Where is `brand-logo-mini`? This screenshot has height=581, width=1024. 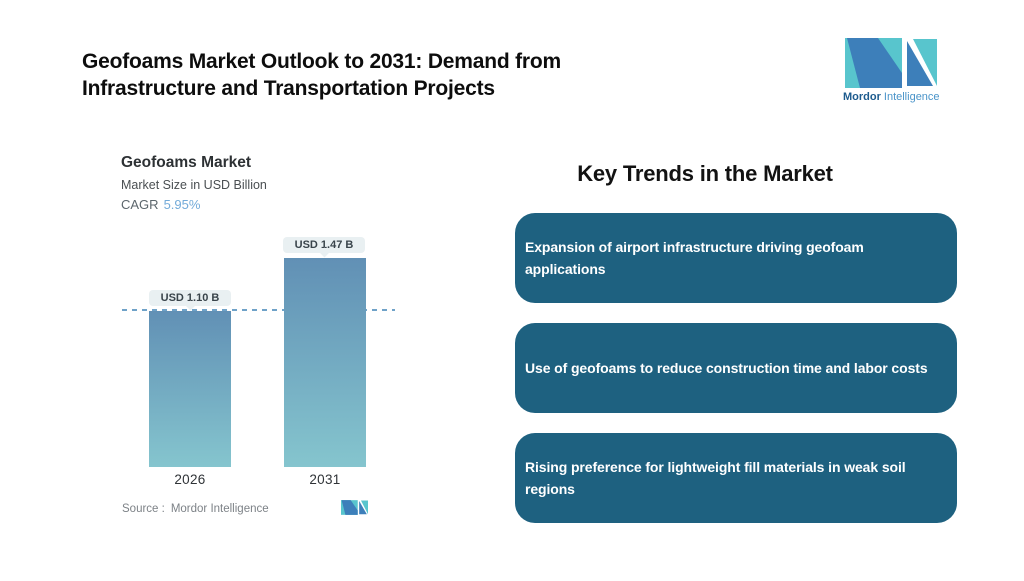
brand-logo-mini is located at coordinates (354, 510).